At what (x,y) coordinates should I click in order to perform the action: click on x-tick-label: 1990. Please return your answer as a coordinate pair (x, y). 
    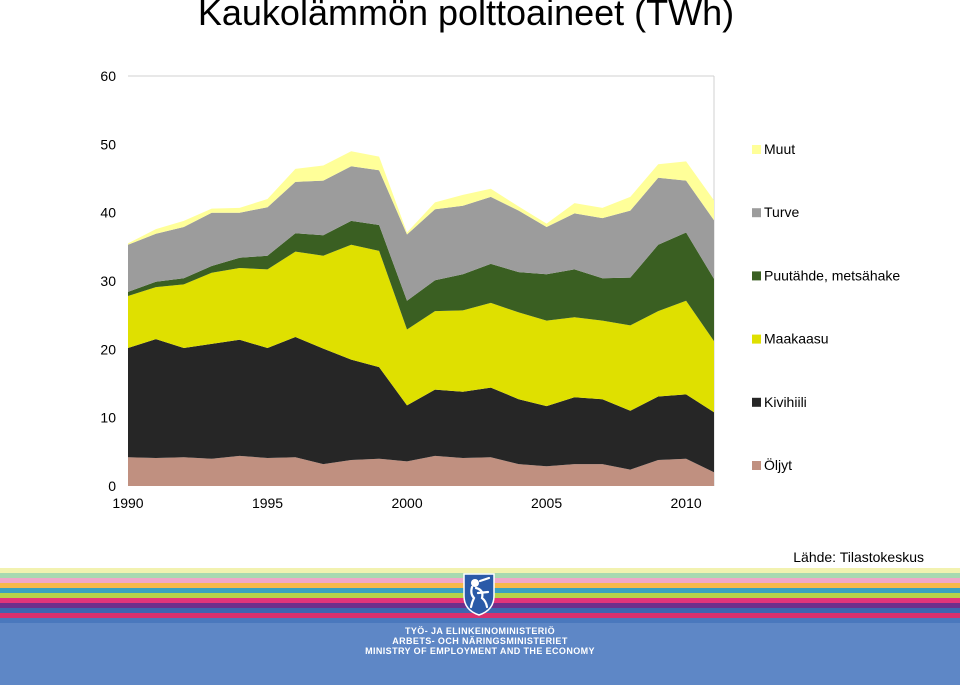
    Looking at the image, I should click on (127, 503).